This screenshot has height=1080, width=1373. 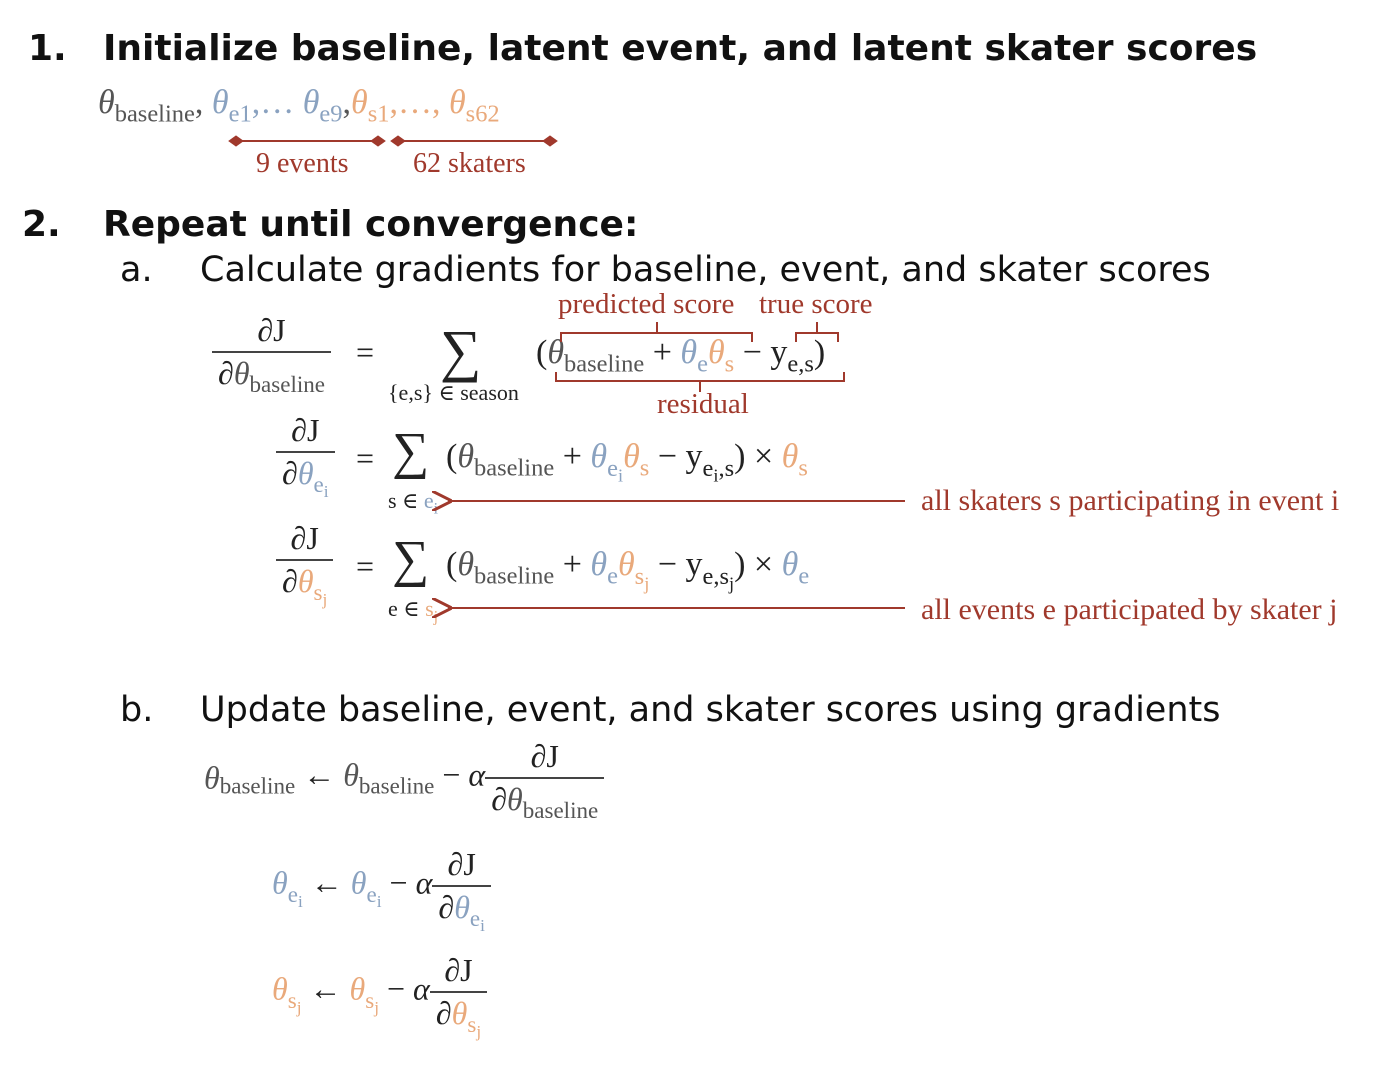 I want to click on gradient-baseline-equation: ∂J ∂θbaseline, so click(x=271, y=354).